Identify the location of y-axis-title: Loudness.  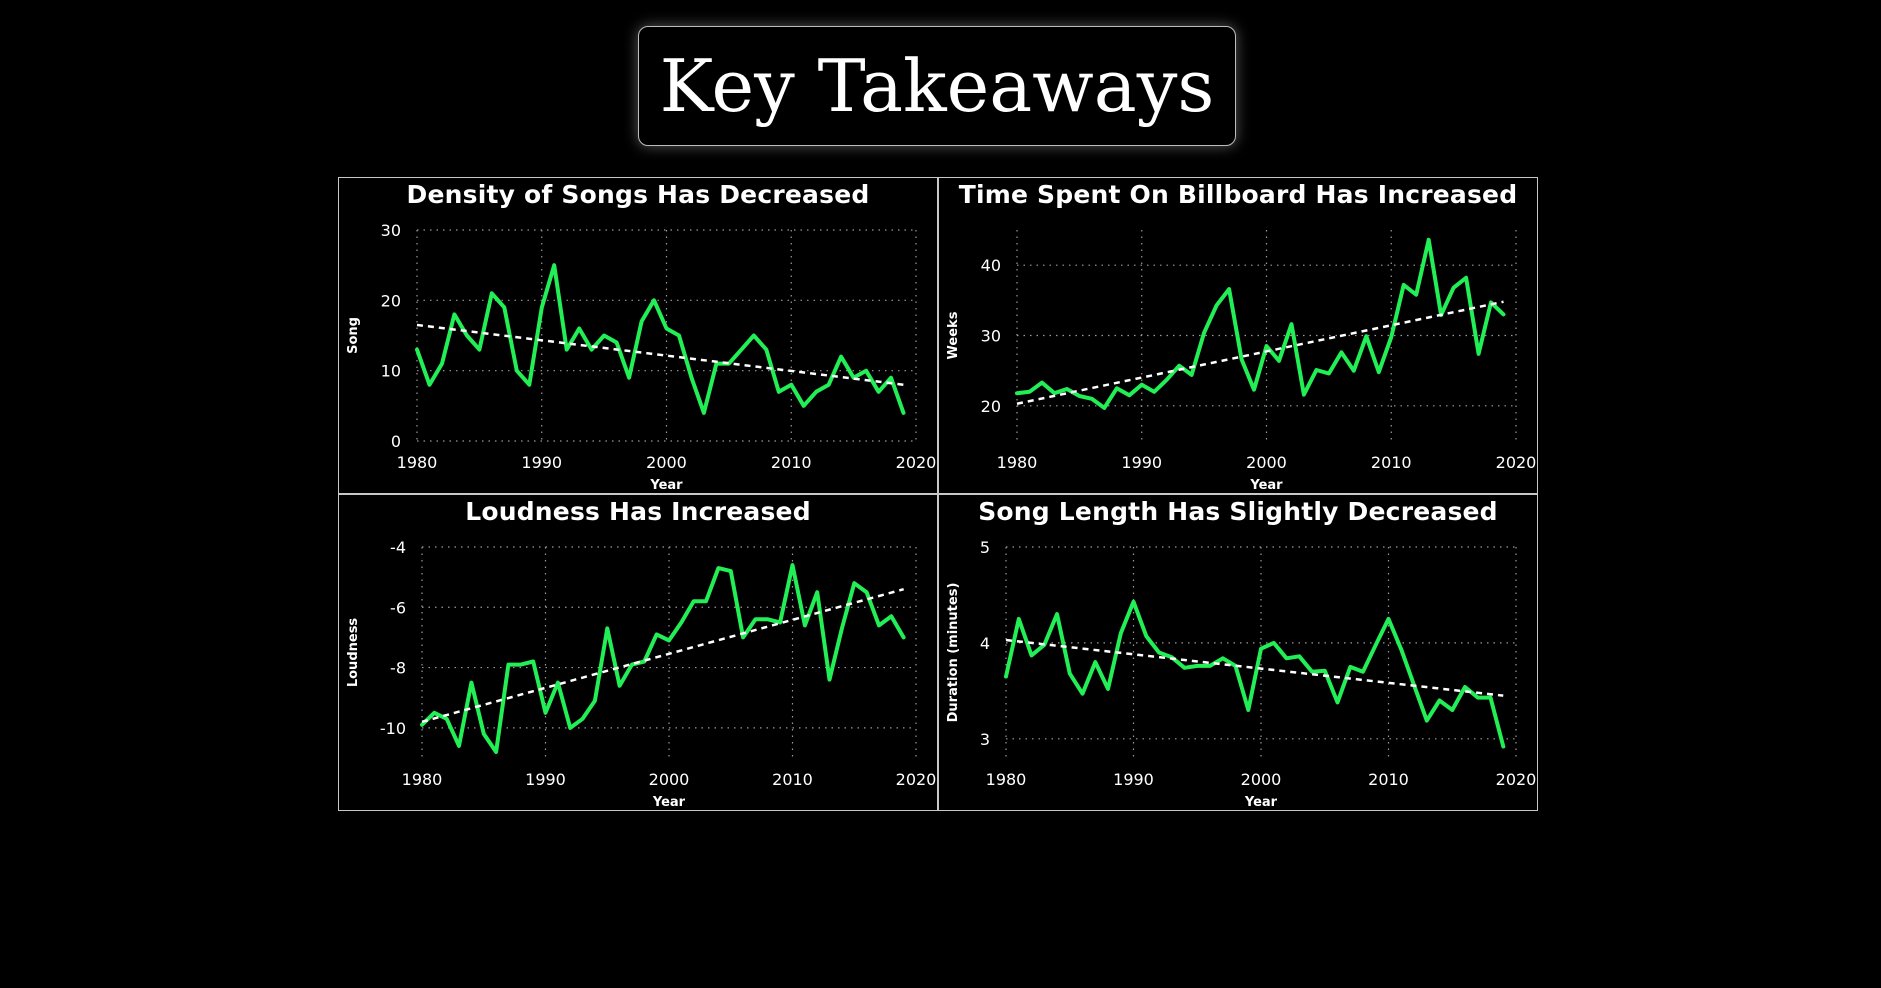
(353, 653).